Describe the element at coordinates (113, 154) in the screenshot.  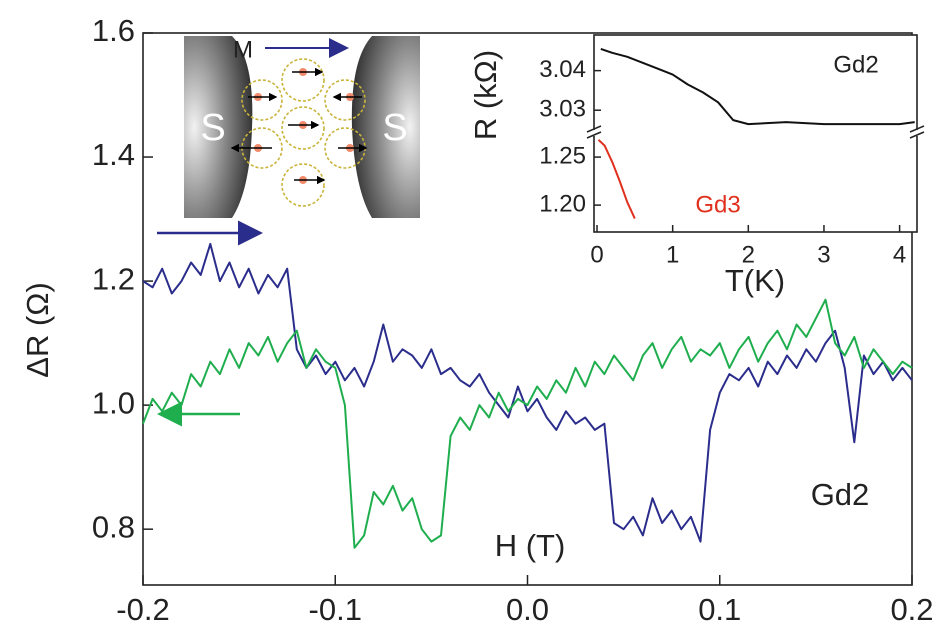
I see `y-tick-label: 1.4` at that location.